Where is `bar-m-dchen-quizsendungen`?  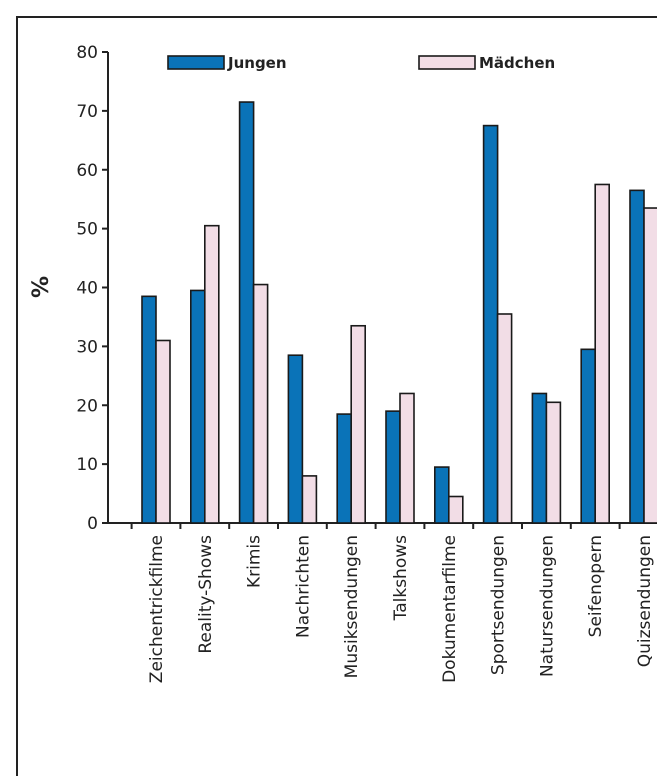 bar-m-dchen-quizsendungen is located at coordinates (650, 365).